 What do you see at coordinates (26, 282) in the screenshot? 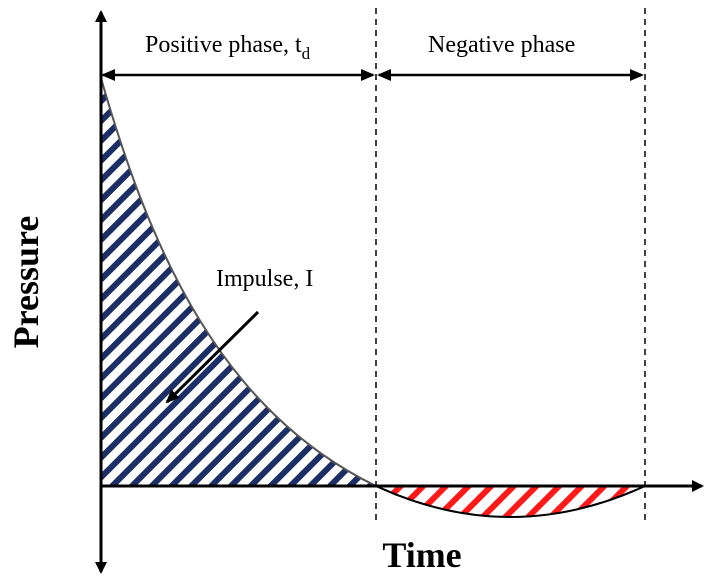
I see `y-axis-title: Pressure` at bounding box center [26, 282].